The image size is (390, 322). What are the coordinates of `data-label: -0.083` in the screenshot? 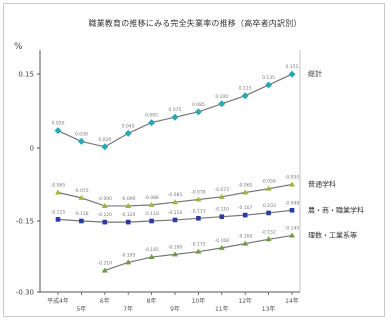 It's located at (175, 195).